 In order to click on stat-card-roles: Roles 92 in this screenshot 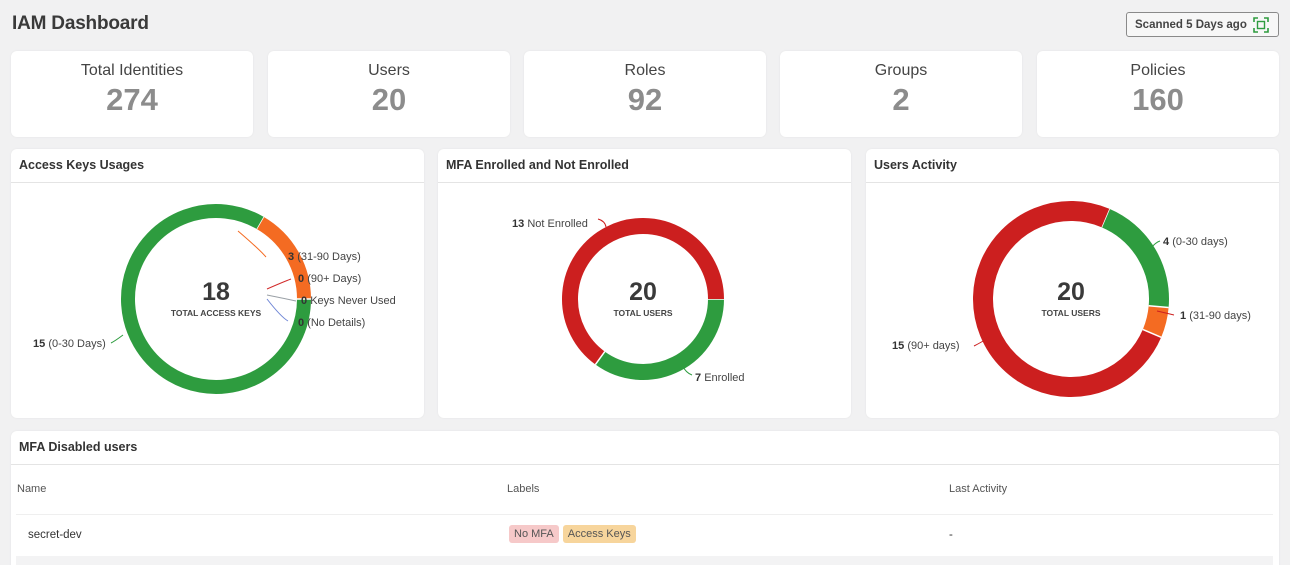, I will do `click(645, 94)`.